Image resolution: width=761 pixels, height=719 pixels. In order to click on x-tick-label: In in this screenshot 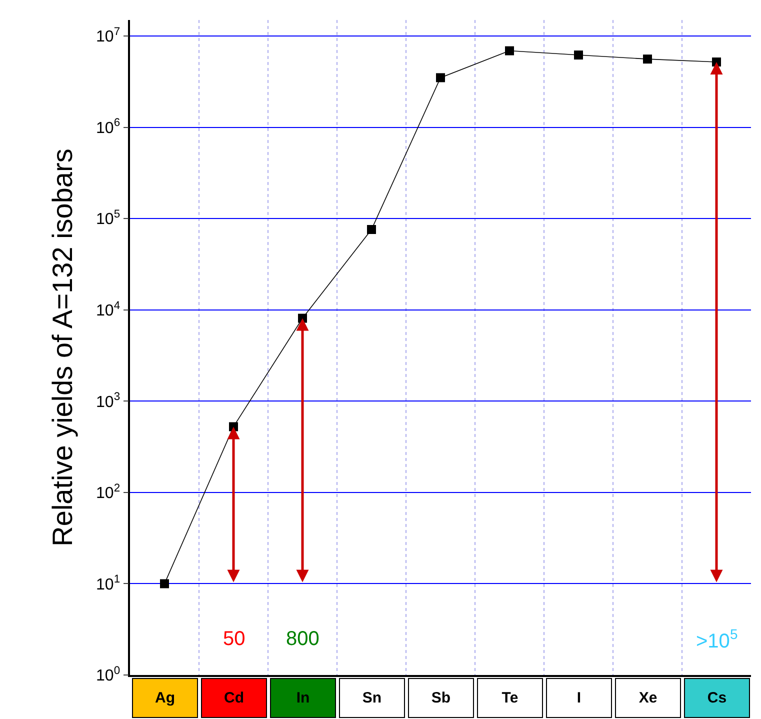, I will do `click(303, 698)`.